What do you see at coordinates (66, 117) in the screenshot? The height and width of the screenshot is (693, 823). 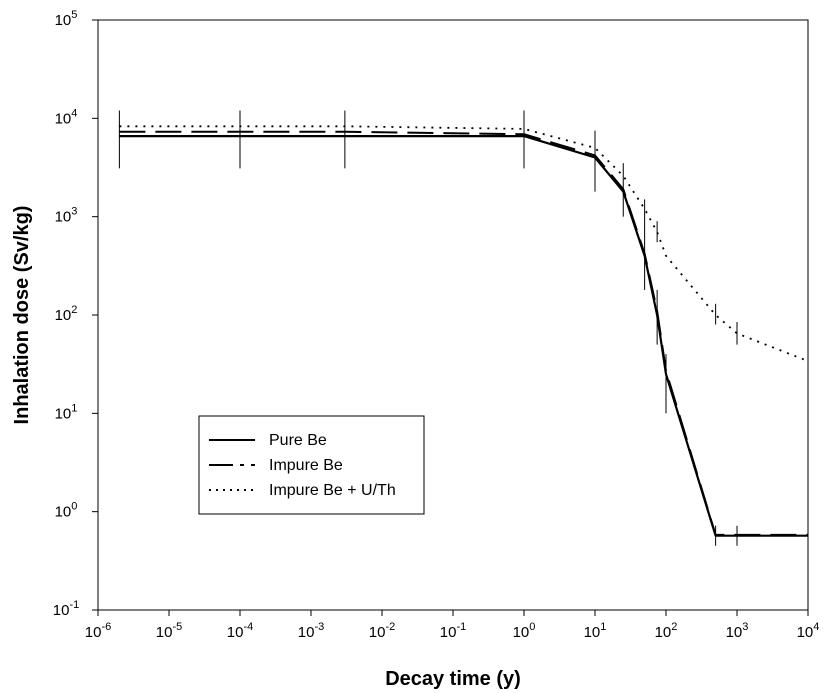 I see `y-tick-label: 10⁴` at bounding box center [66, 117].